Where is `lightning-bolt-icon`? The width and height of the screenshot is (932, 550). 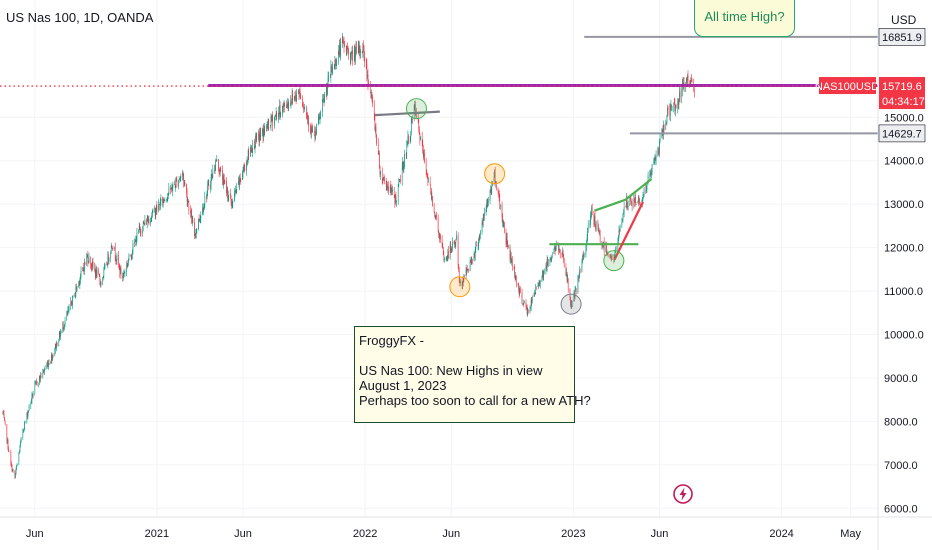
lightning-bolt-icon is located at coordinates (683, 494).